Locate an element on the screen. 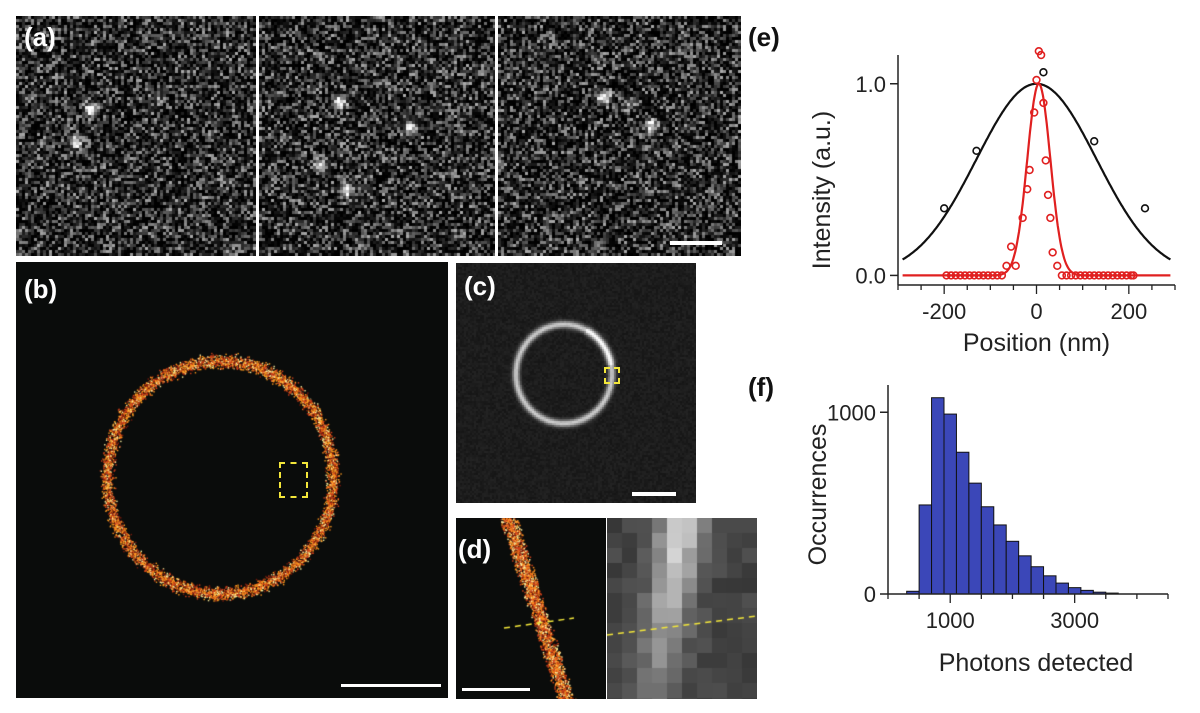  panel-a-frame-1: (a) is located at coordinates (136, 136).